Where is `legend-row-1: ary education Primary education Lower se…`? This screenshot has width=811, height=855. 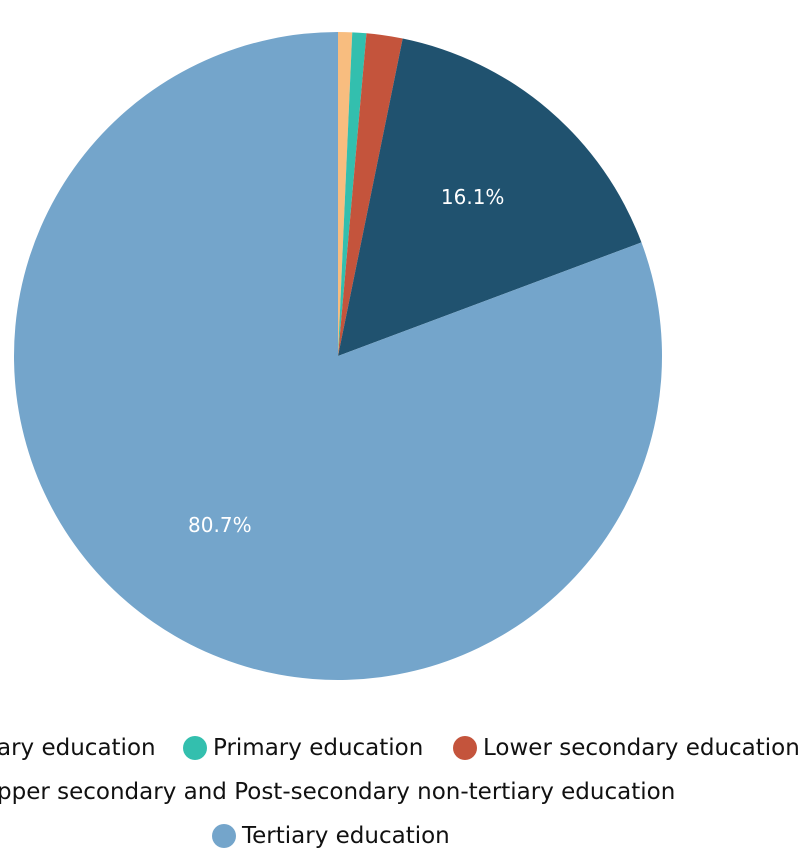 legend-row-1: ary education Primary education Lower se… is located at coordinates (405, 748).